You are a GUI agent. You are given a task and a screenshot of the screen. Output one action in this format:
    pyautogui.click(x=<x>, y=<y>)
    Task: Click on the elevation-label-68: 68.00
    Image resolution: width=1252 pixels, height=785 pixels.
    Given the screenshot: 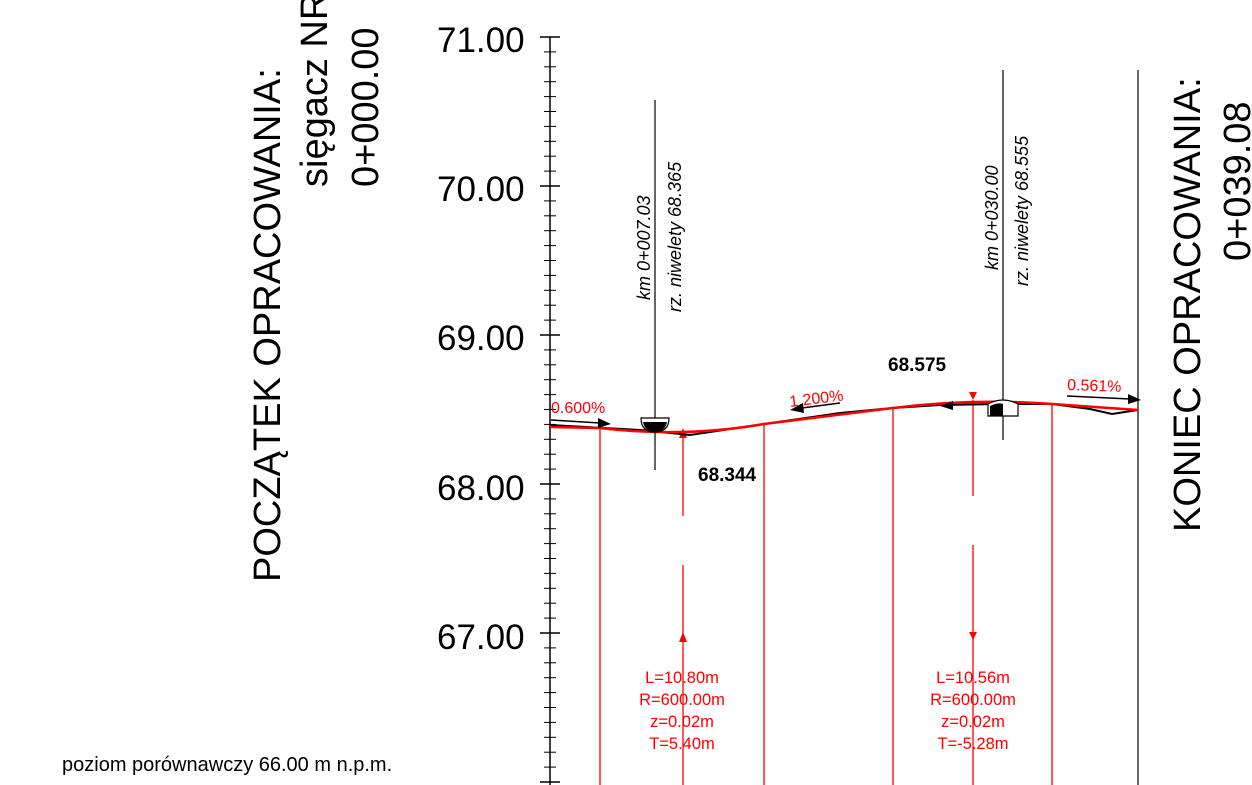 What is the action you would take?
    pyautogui.click(x=481, y=488)
    